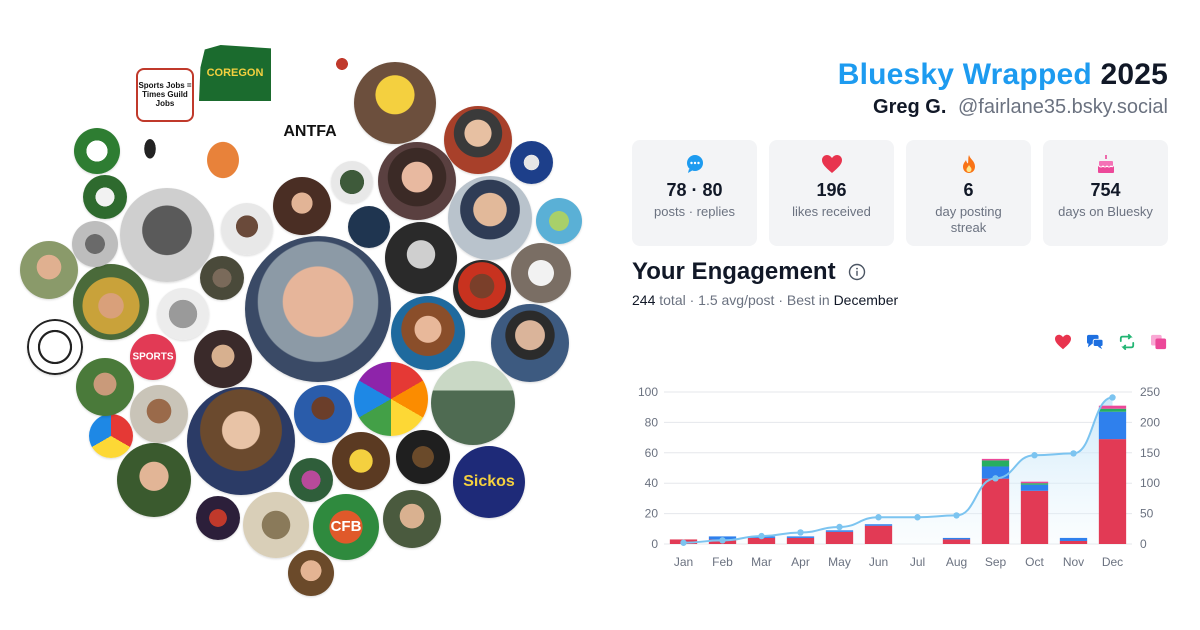 The width and height of the screenshot is (1200, 630). Describe the element at coordinates (1095, 342) in the screenshot. I see `reply-icon` at that location.